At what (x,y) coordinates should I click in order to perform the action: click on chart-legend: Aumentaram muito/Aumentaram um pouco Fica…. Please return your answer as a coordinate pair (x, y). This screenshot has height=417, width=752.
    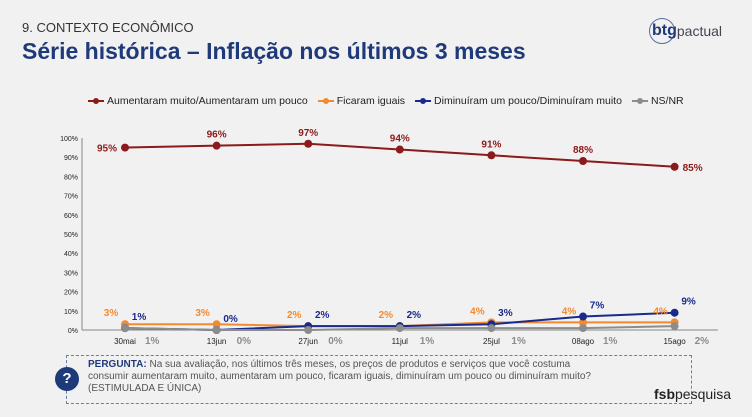
    Looking at the image, I should click on (386, 101).